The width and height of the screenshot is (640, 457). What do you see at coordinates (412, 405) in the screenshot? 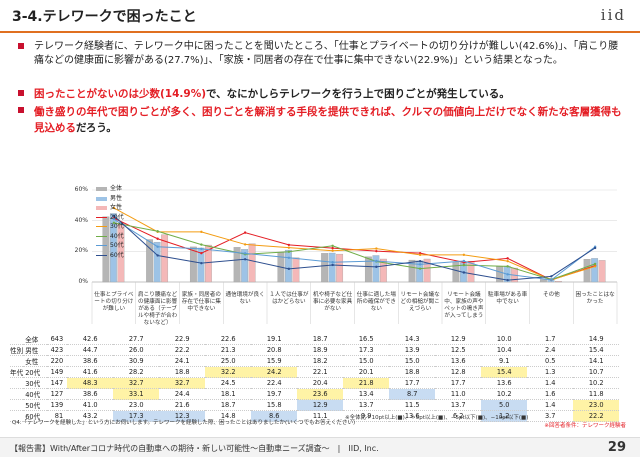
I see `table-cell: 11.5` at bounding box center [412, 405].